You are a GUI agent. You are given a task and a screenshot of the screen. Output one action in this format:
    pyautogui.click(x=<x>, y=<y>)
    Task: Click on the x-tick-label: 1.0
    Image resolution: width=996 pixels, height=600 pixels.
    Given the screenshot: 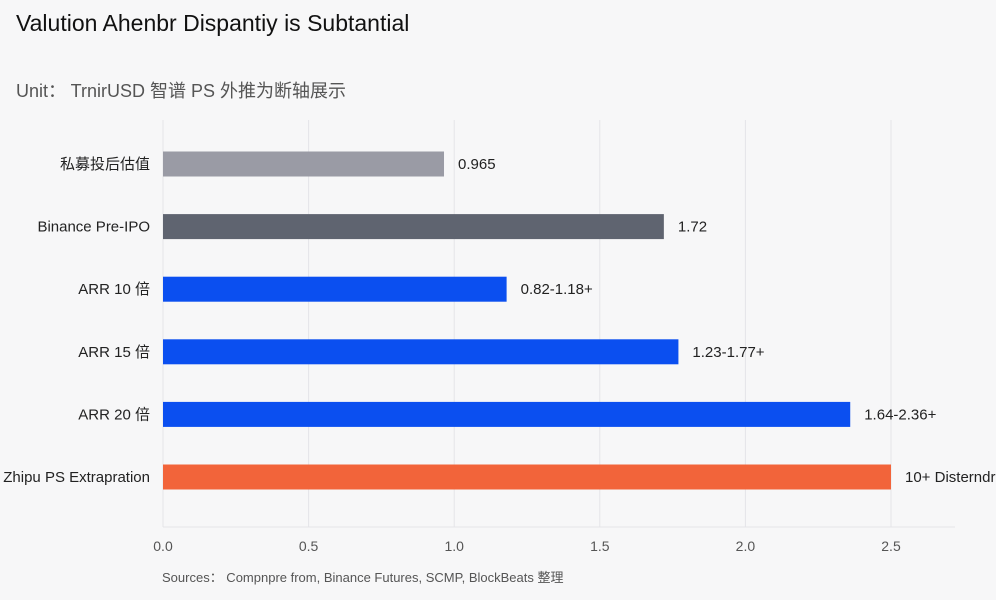 What is the action you would take?
    pyautogui.click(x=454, y=546)
    